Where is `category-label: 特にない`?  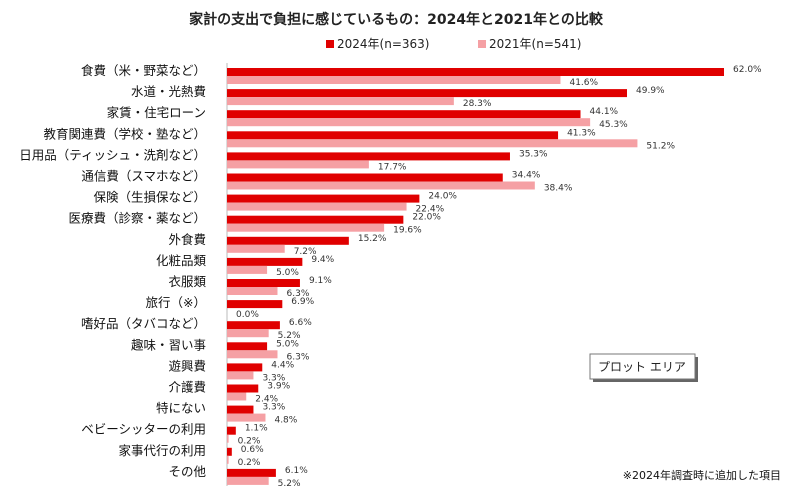
category-label: 特にない is located at coordinates (181, 408).